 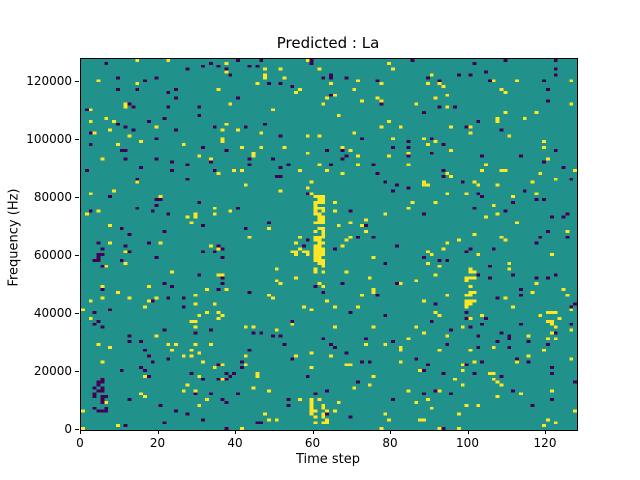 What do you see at coordinates (235, 443) in the screenshot?
I see `x-tick-label: 40` at bounding box center [235, 443].